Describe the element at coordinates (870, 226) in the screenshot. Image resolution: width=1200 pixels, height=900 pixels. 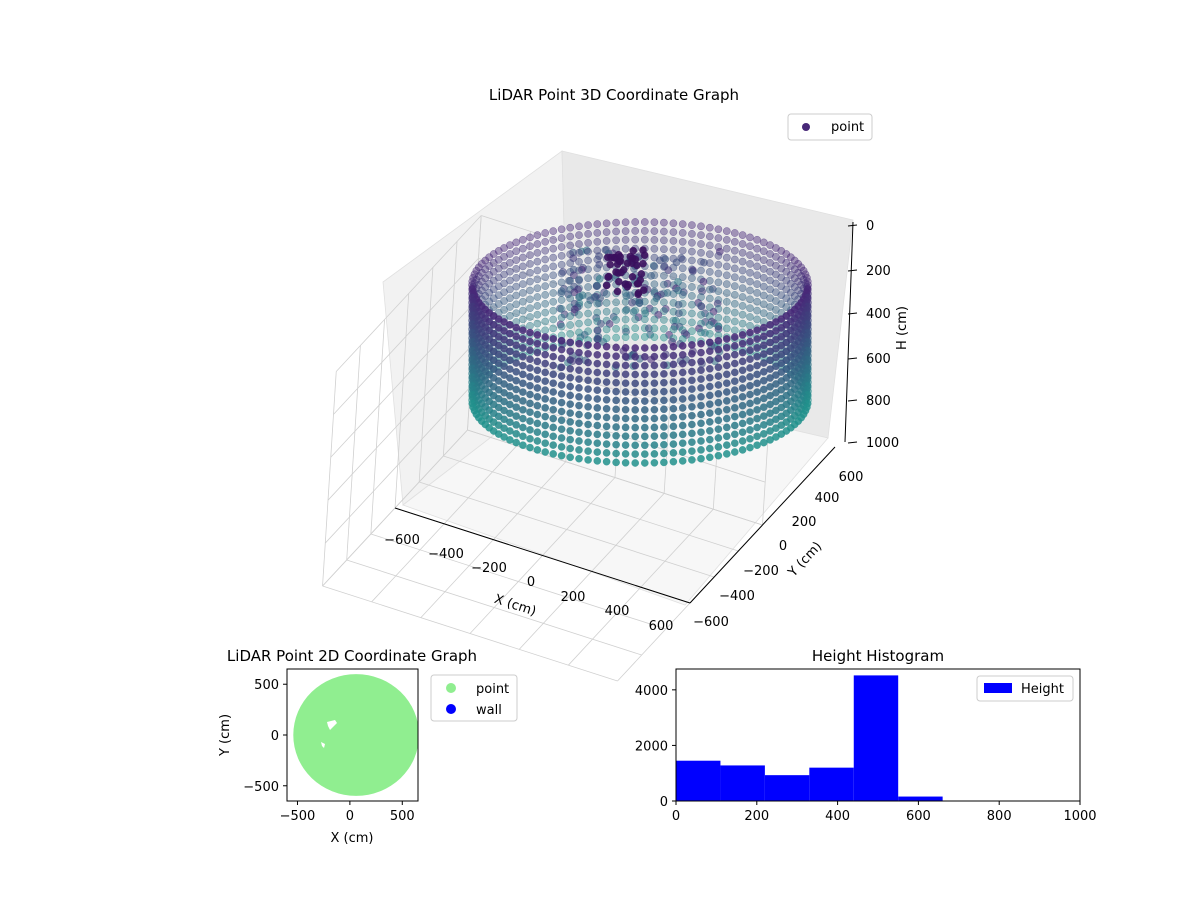
I see `z-tick-label-3d: 0` at that location.